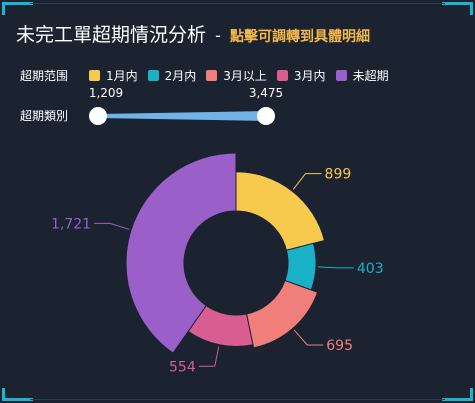 This screenshot has height=403, width=475. I want to click on chart-legend: 1月内 2月内 3月以上 3月内 未超期, so click(244, 75).